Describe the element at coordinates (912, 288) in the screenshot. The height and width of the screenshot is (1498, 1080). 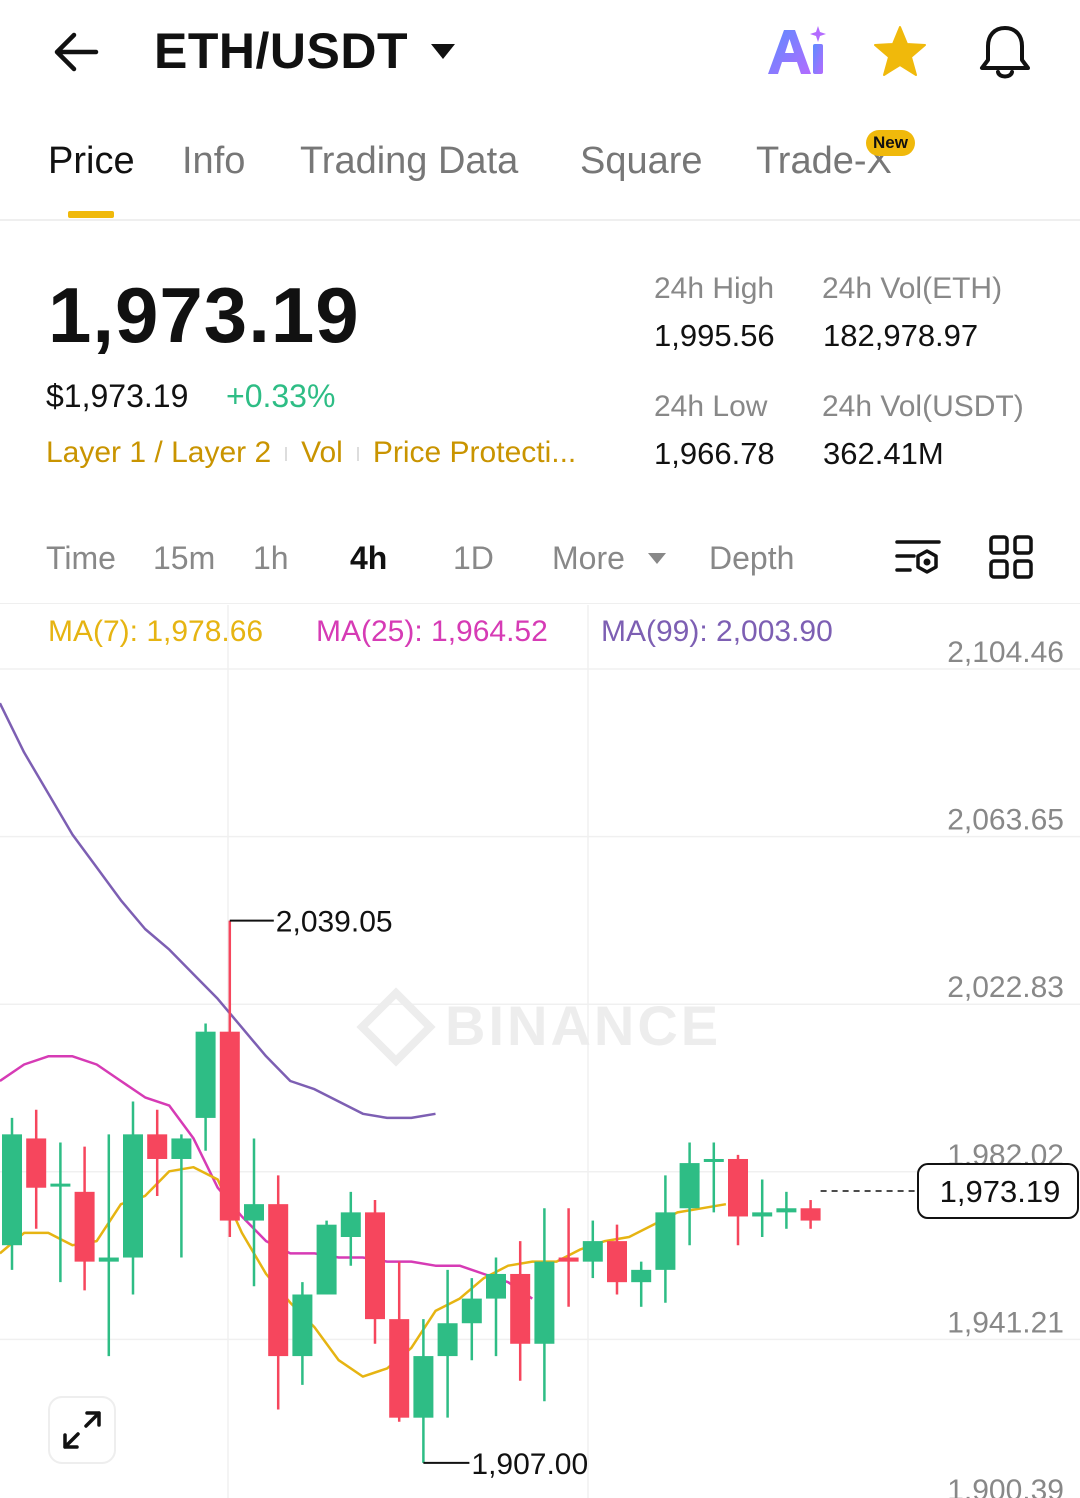
I see `stat-vol-eth-label: 24h Vol(ETH)` at that location.